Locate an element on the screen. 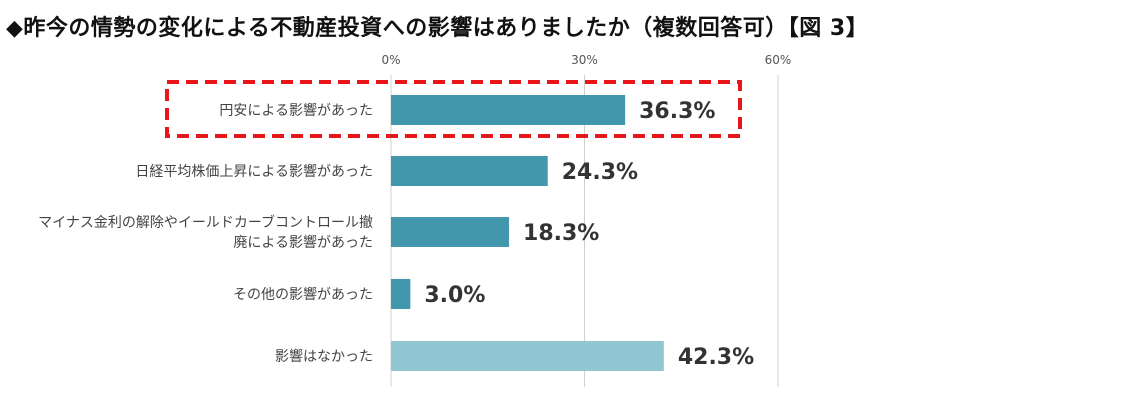 This screenshot has width=1122, height=405. data-label: 18.3% is located at coordinates (561, 233).